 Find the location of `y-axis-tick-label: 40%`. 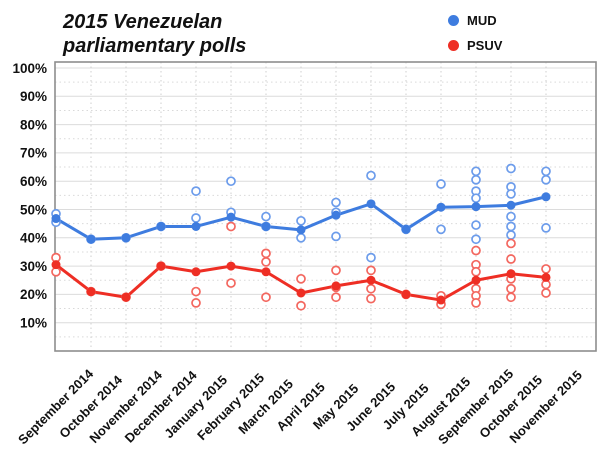

y-axis-tick-label: 40% is located at coordinates (33, 238).